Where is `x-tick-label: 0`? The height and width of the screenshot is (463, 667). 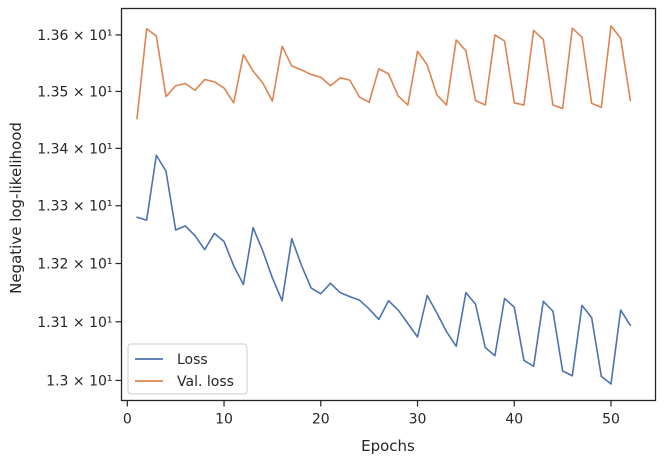
x-tick-label: 0 is located at coordinates (127, 420).